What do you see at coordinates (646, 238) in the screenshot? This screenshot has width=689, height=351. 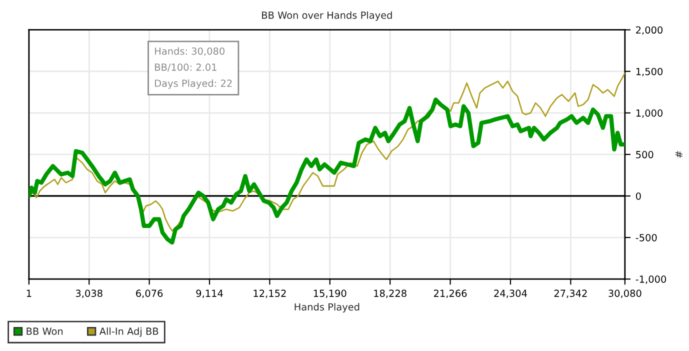 I see `y-tick-label: -500` at bounding box center [646, 238].